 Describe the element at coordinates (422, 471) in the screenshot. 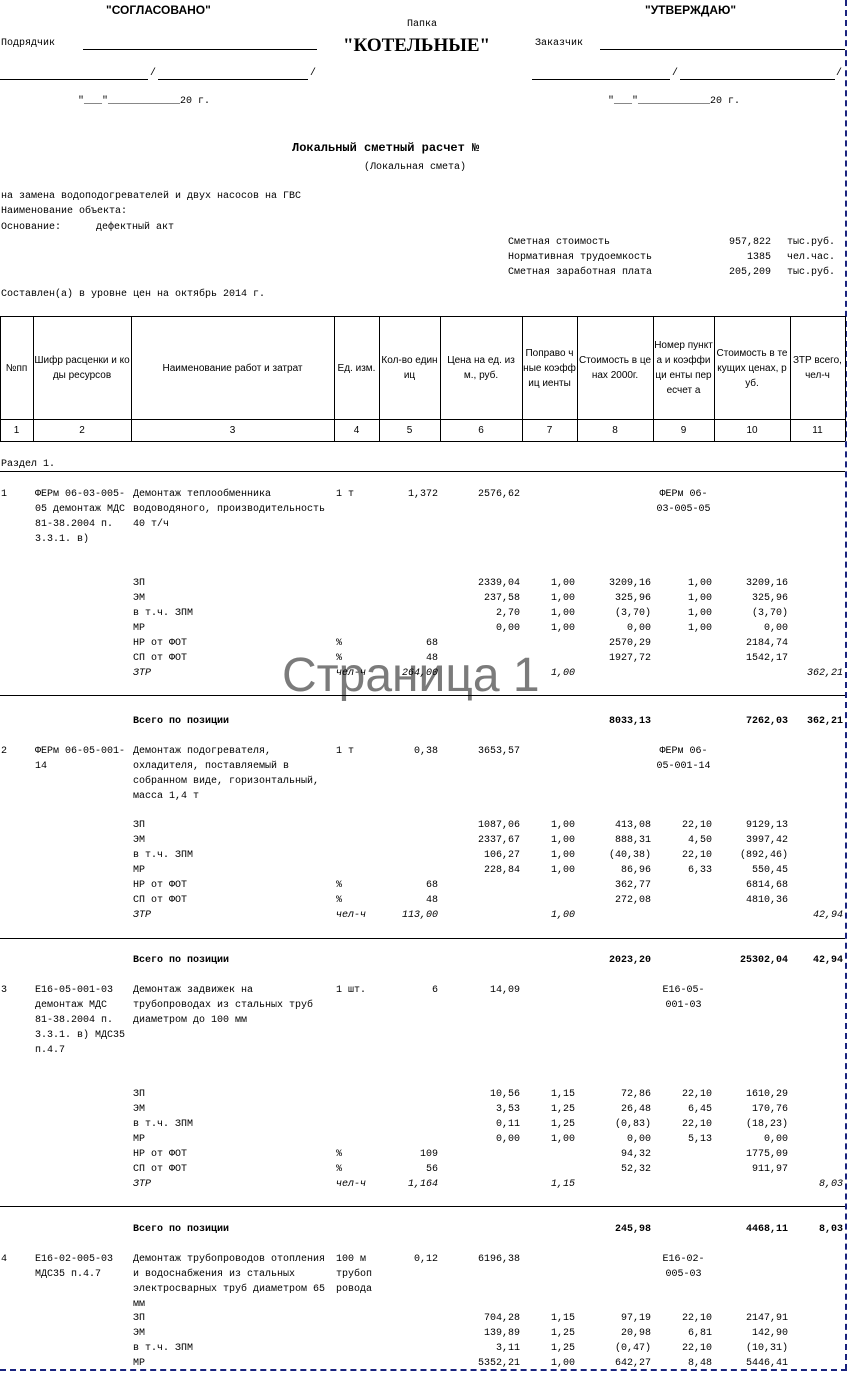

I see `section-rule` at that location.